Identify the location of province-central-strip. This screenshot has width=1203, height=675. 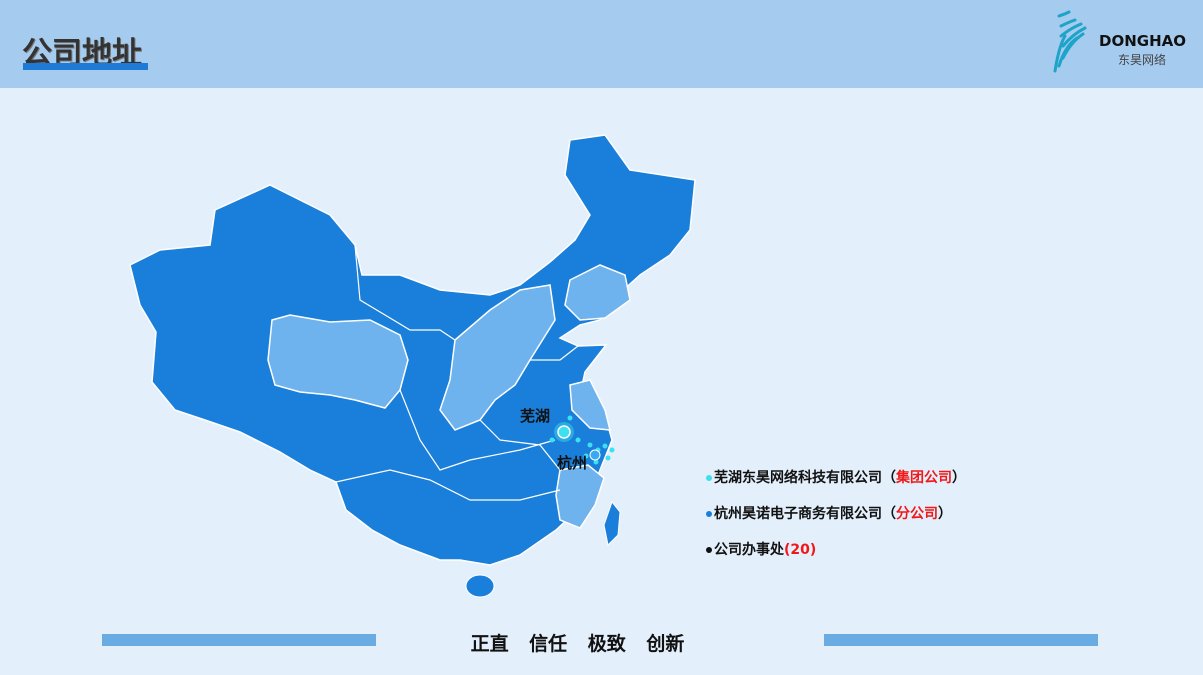
(497, 357).